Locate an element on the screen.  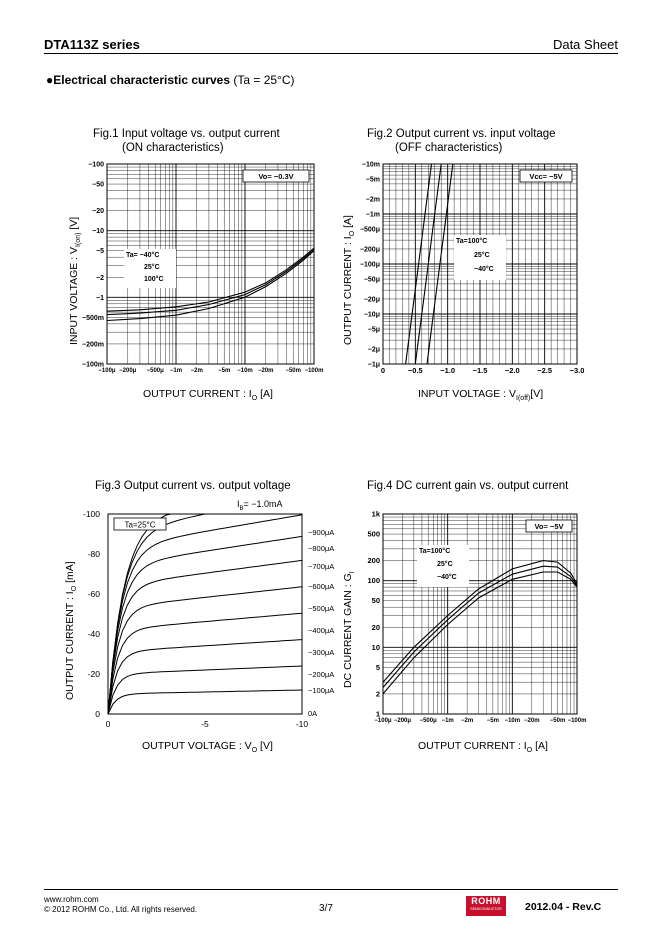
fig2-x-tick-label: −1.0 is located at coordinates (447, 370).